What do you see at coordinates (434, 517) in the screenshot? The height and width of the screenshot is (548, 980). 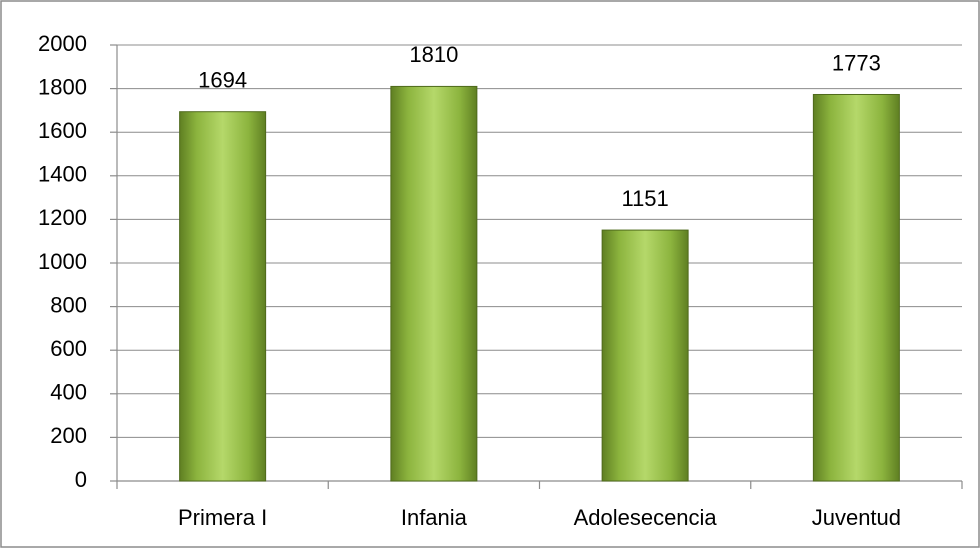 I see `x-tick-label: Infania` at bounding box center [434, 517].